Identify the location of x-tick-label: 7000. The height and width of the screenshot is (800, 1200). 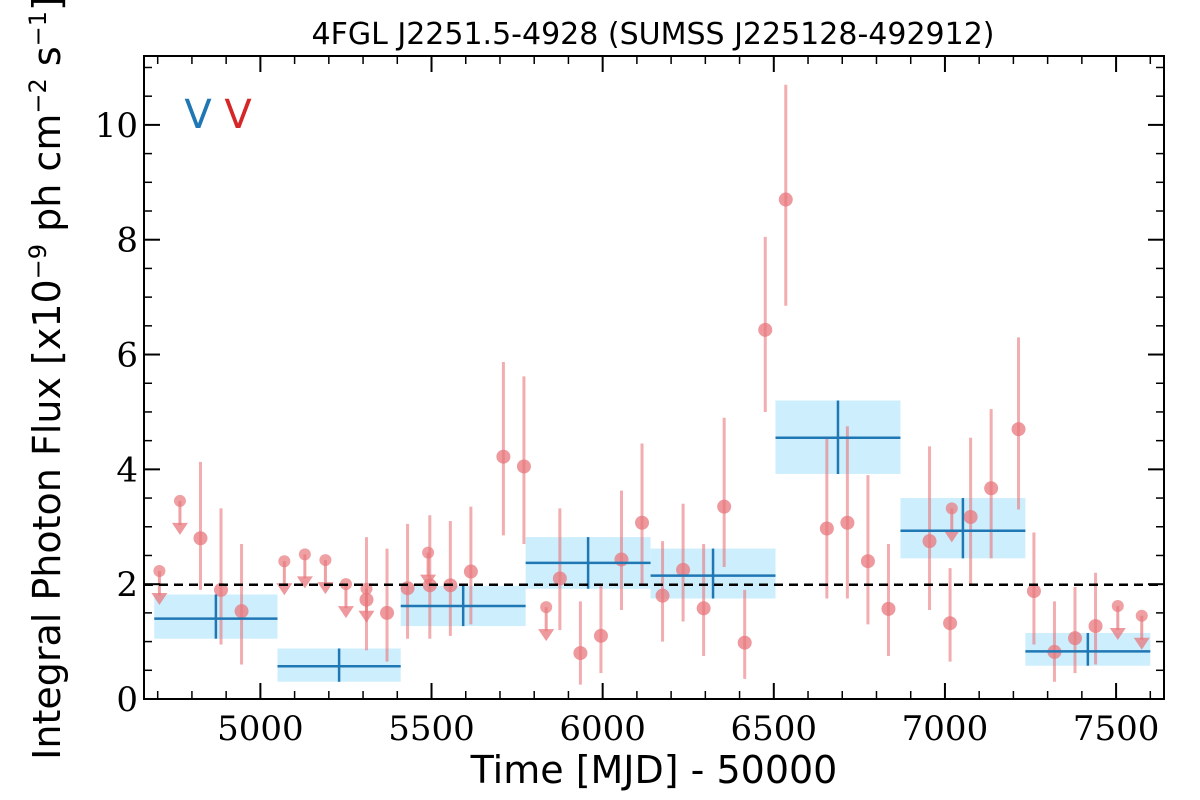
(945, 729).